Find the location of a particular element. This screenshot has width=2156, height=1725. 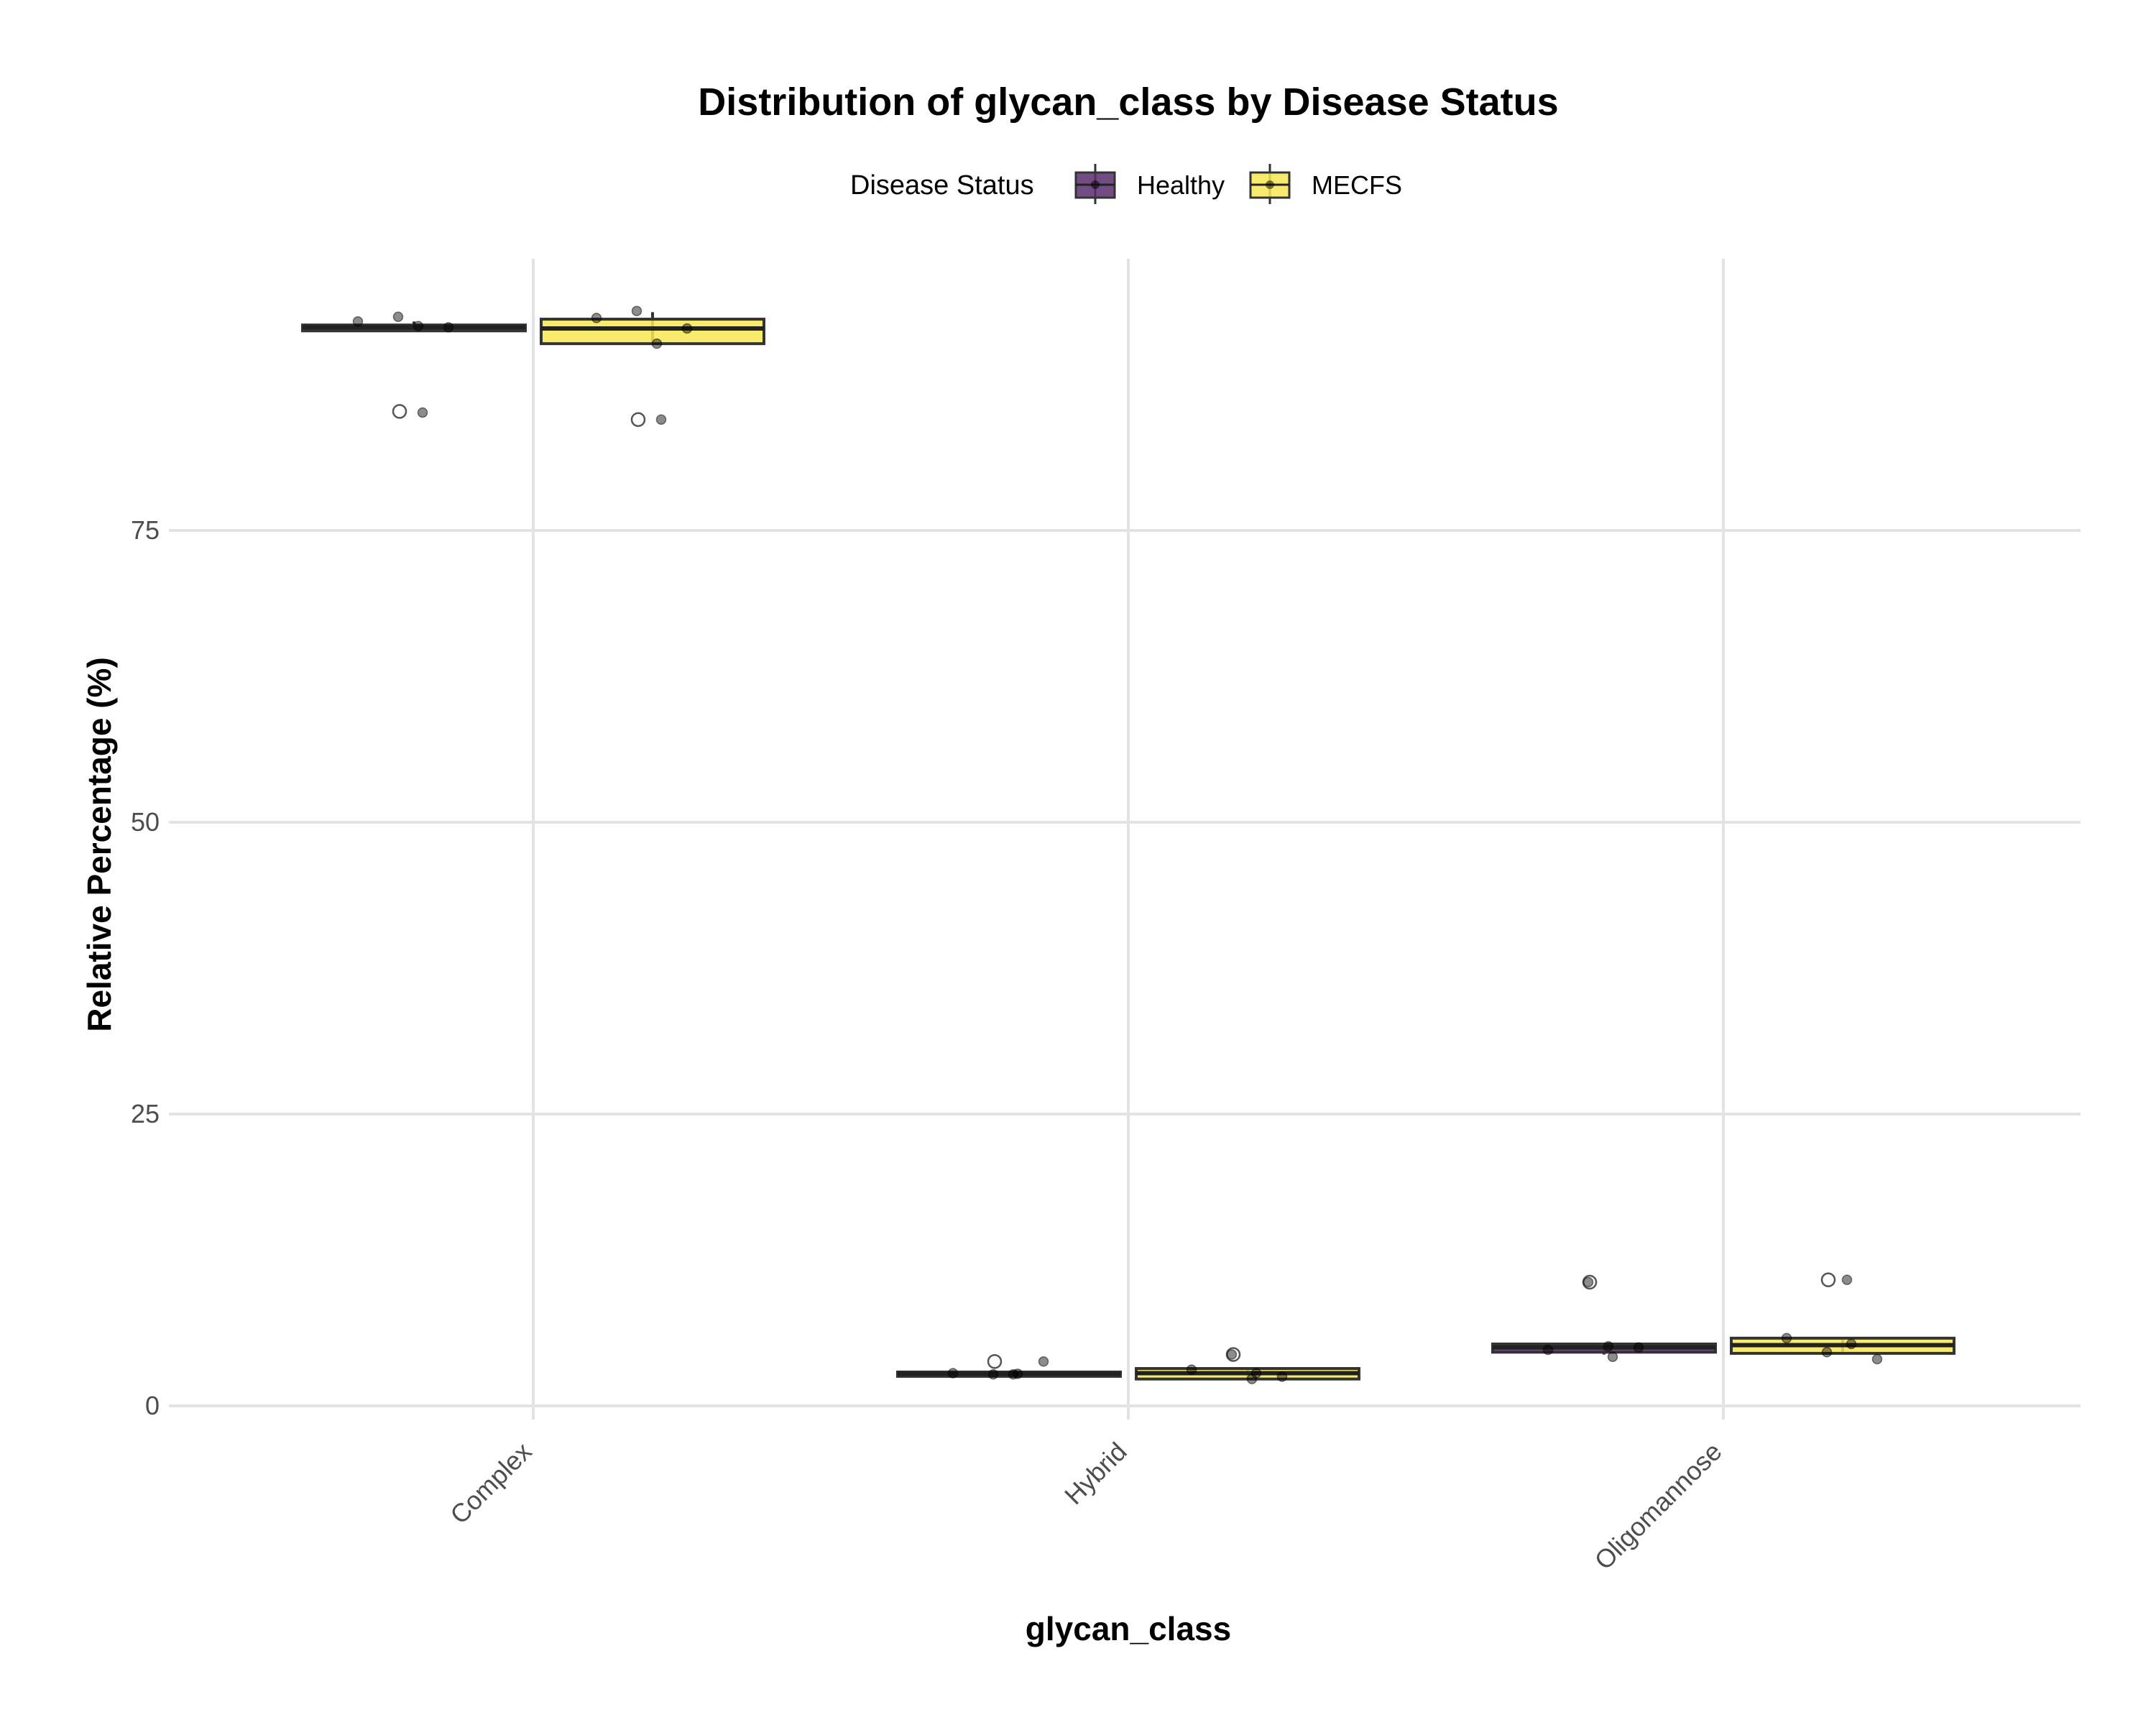

y-axis-title: Relative Percentage (%) is located at coordinates (99, 844).